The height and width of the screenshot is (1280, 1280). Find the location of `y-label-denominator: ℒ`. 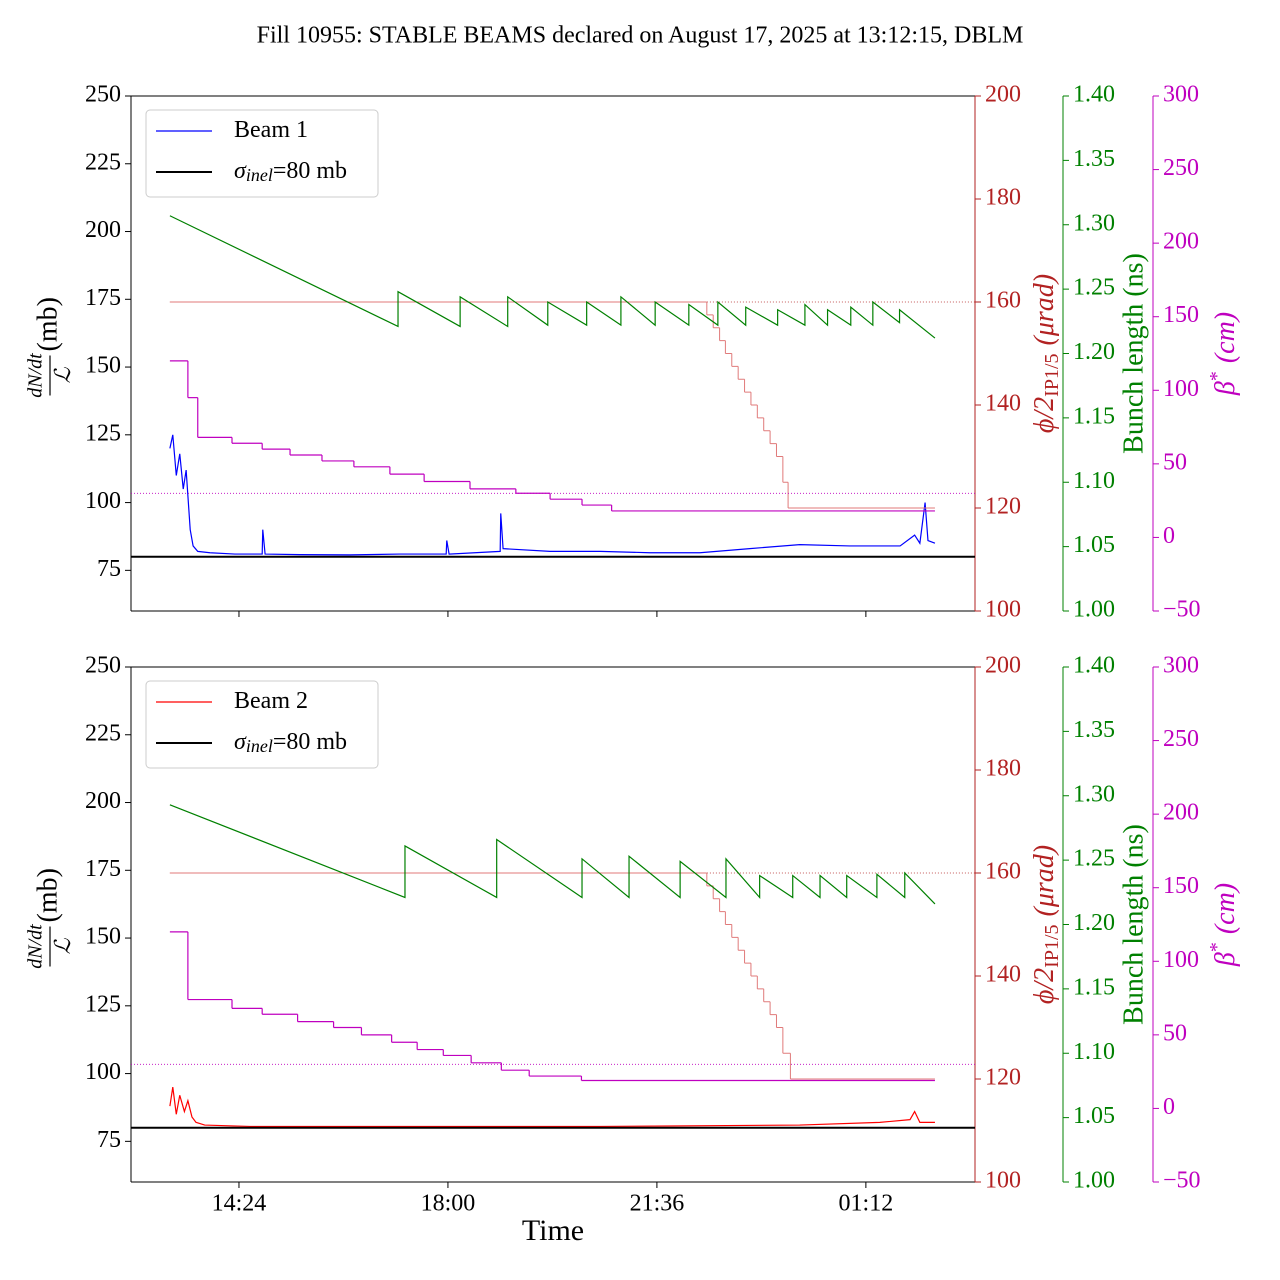

y-label-denominator: ℒ is located at coordinates (62, 374).